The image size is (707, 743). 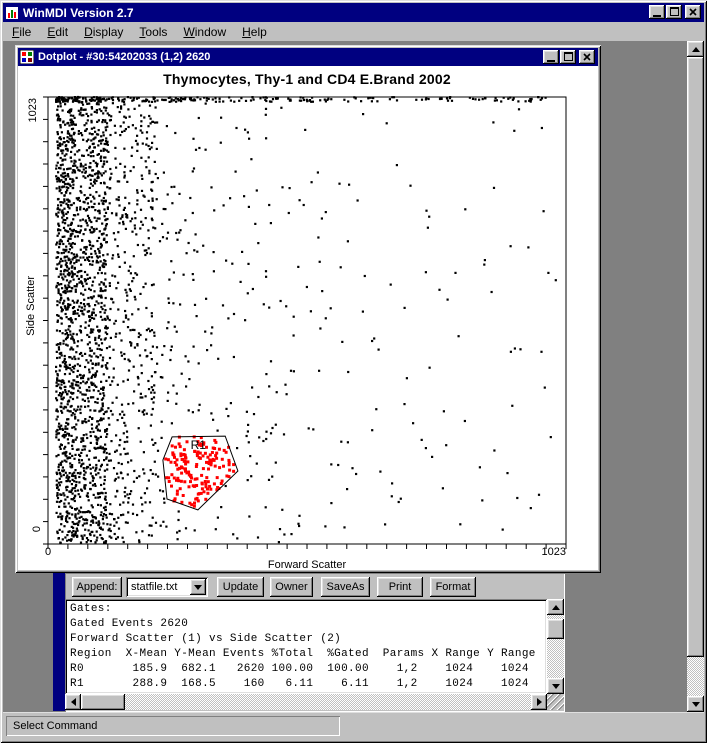 I want to click on chart-title: Thymocytes, Thy-1 and CD4 E.Brand 2002, so click(x=307, y=79).